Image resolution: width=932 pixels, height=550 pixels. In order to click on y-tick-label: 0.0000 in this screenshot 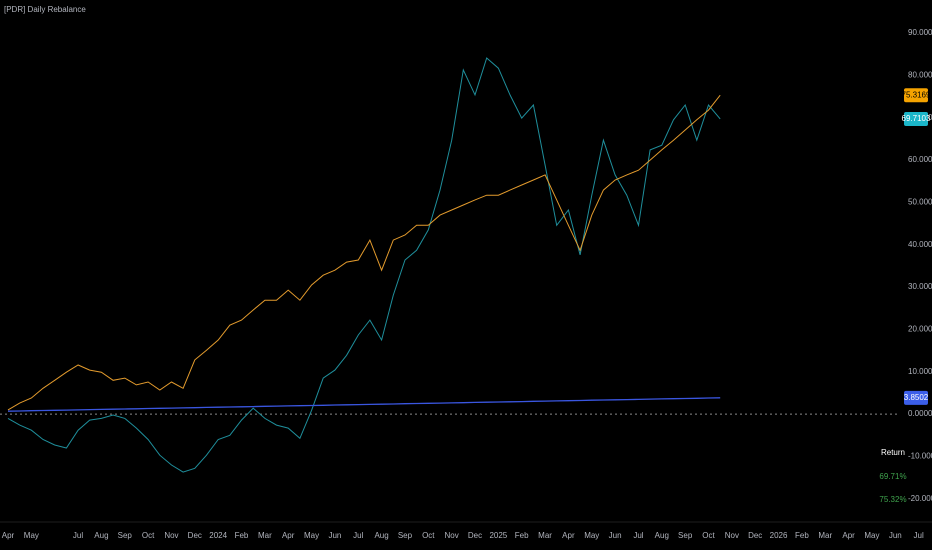, I will do `click(920, 413)`.